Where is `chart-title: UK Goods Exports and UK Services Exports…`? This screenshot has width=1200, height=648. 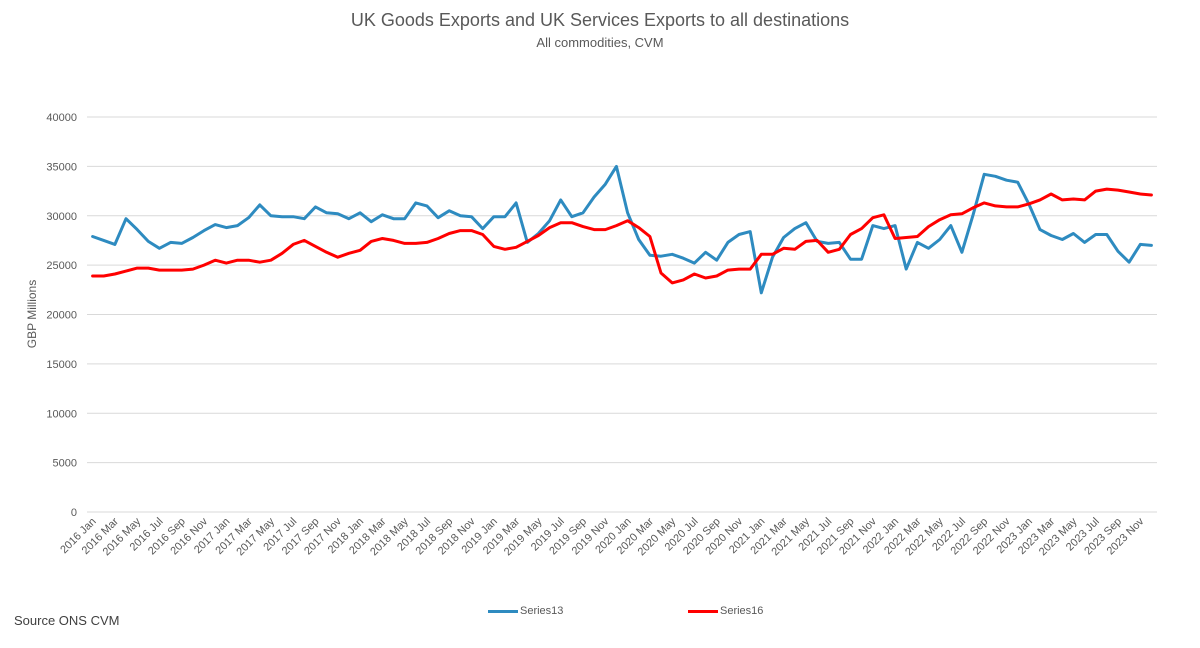 chart-title: UK Goods Exports and UK Services Exports… is located at coordinates (600, 20).